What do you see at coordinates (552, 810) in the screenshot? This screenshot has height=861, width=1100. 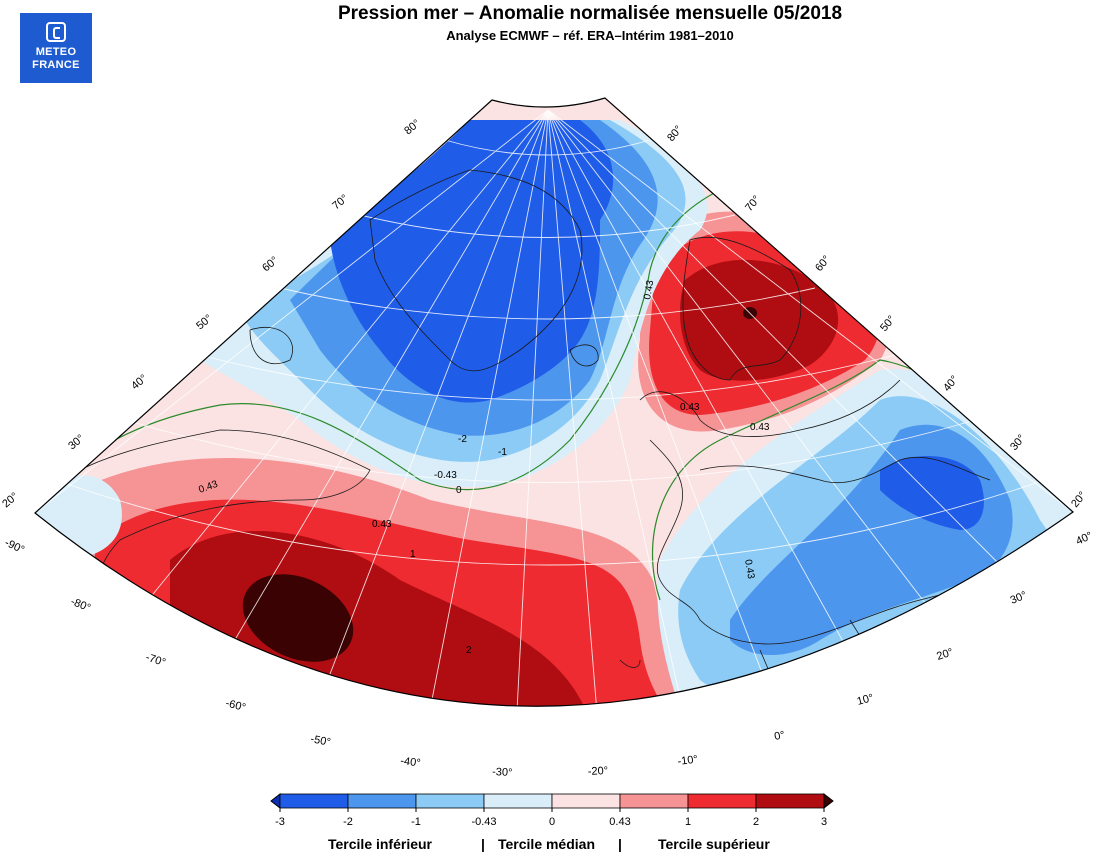 I see `color-legend: -3 -2 -1 -0.43 0 0.43 1 2 3` at bounding box center [552, 810].